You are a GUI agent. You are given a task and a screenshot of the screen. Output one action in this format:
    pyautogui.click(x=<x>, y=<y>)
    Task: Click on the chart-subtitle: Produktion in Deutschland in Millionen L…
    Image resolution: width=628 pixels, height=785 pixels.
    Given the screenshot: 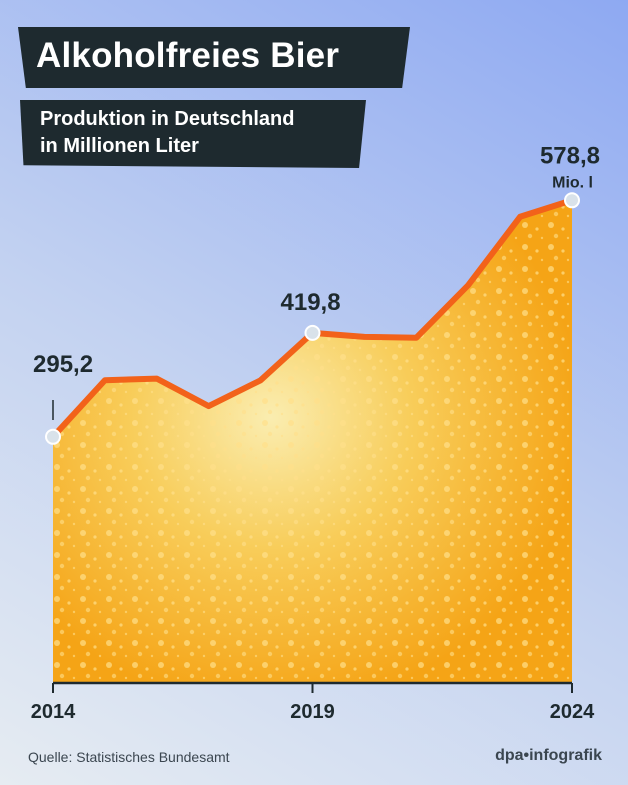 What is the action you would take?
    pyautogui.click(x=167, y=133)
    